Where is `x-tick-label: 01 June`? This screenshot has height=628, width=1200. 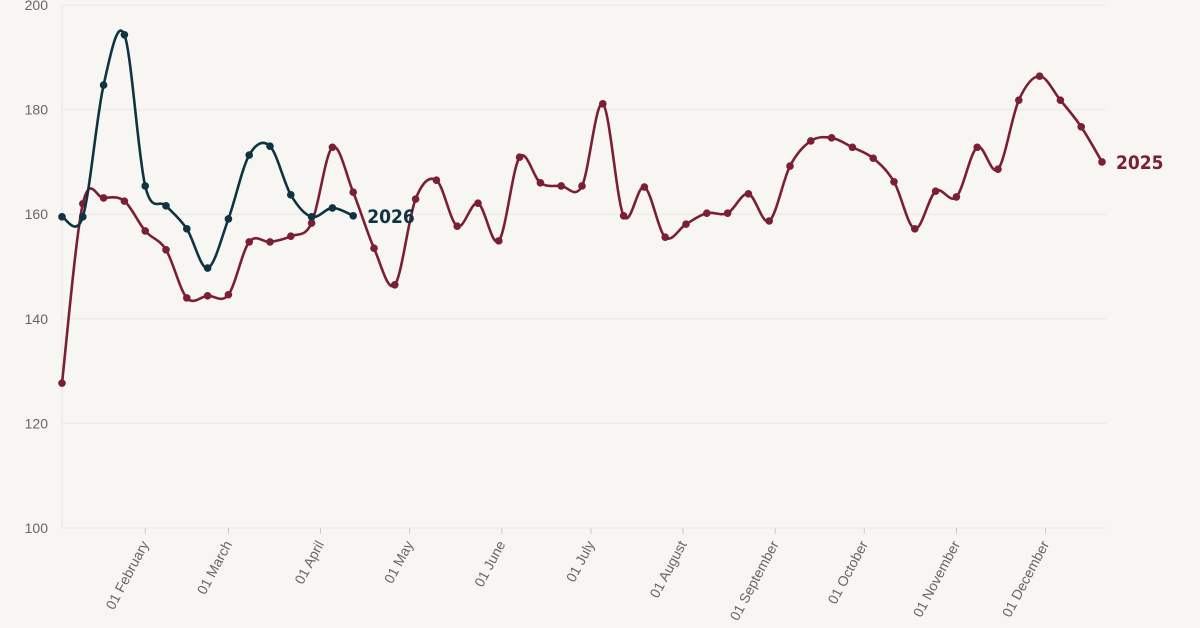 x-tick-label: 01 June is located at coordinates (490, 564).